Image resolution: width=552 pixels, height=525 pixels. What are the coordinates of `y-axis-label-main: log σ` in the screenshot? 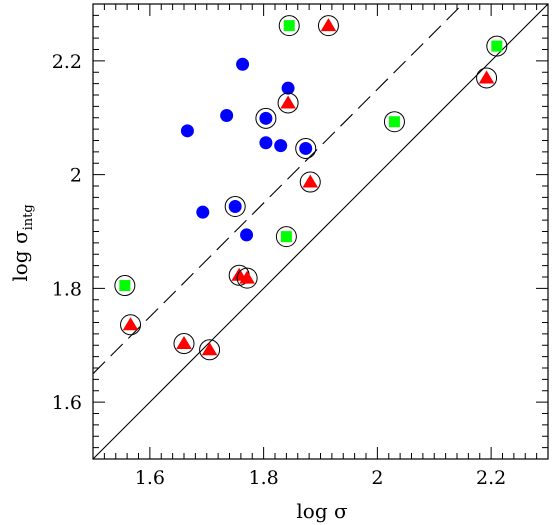 It's located at (20, 256).